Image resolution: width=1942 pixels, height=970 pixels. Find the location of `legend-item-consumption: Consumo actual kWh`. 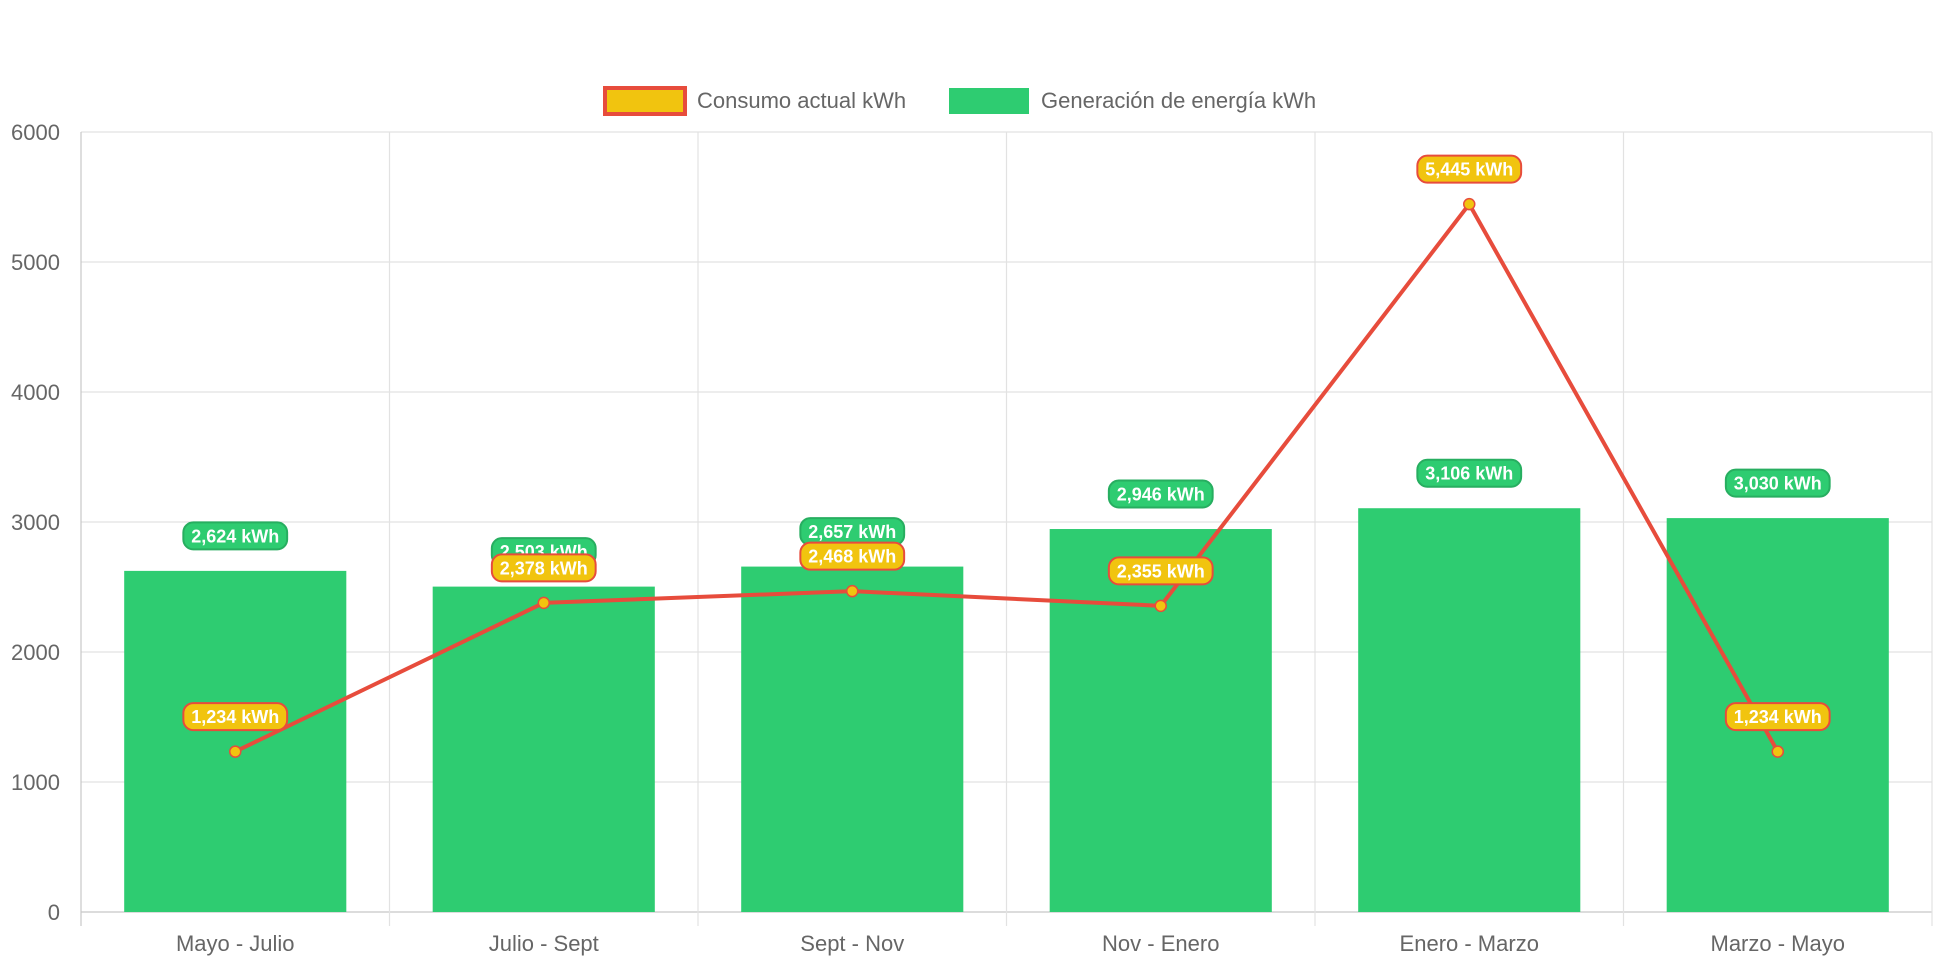

legend-item-consumption: Consumo actual kWh is located at coordinates (754, 101).